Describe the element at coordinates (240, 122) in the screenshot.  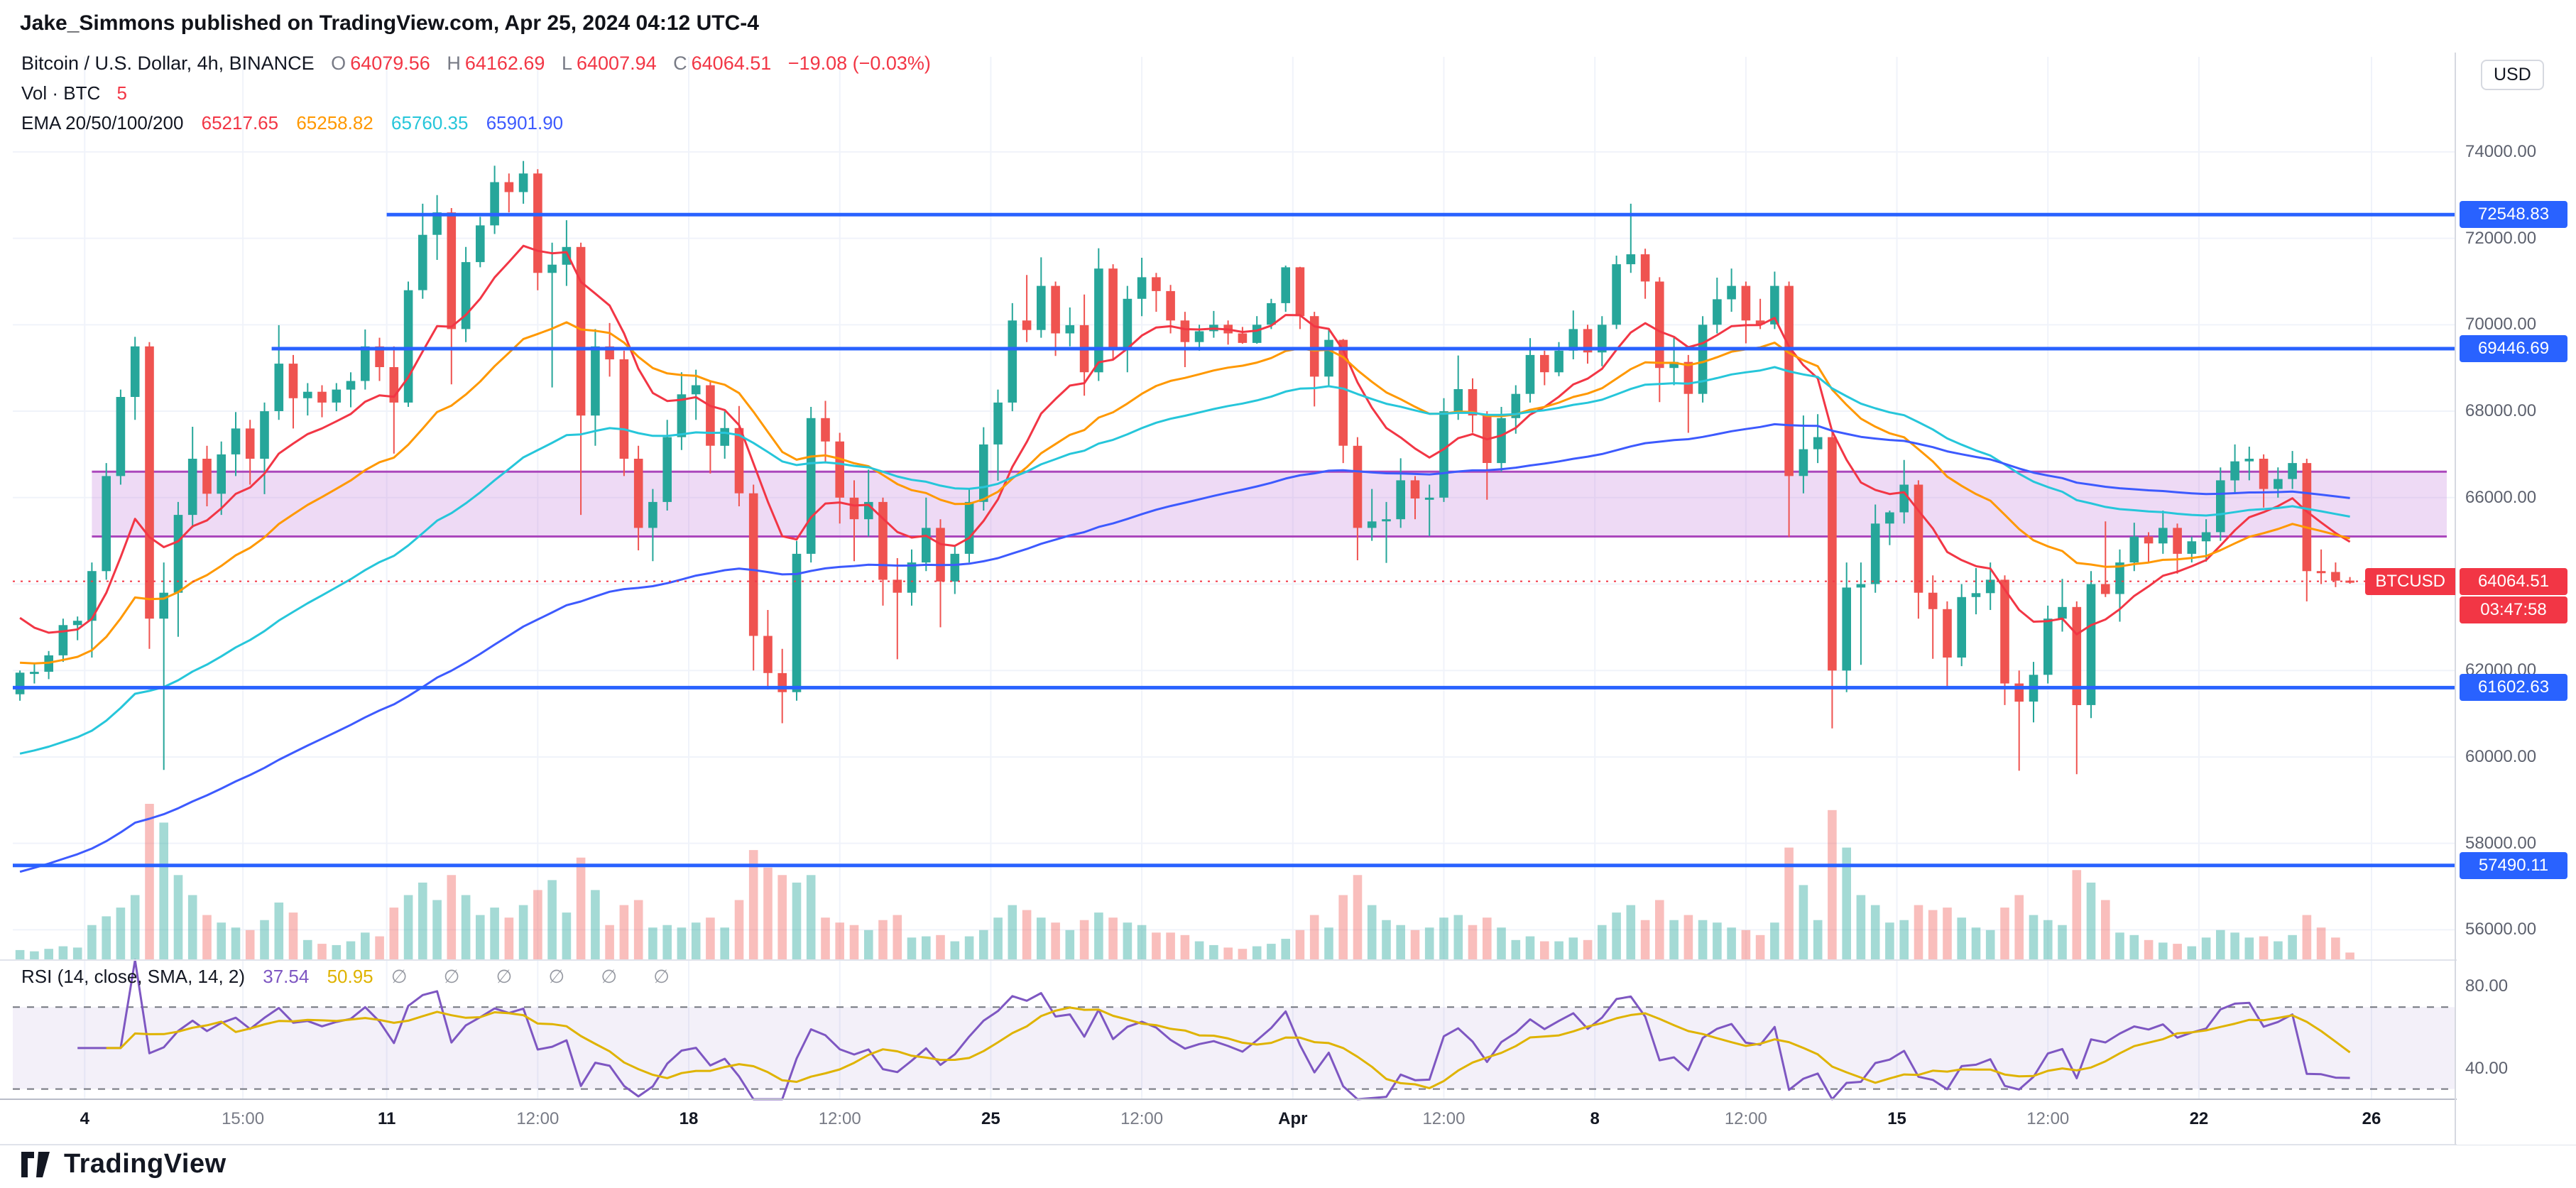
I see `ema-value-0: 65217.65` at that location.